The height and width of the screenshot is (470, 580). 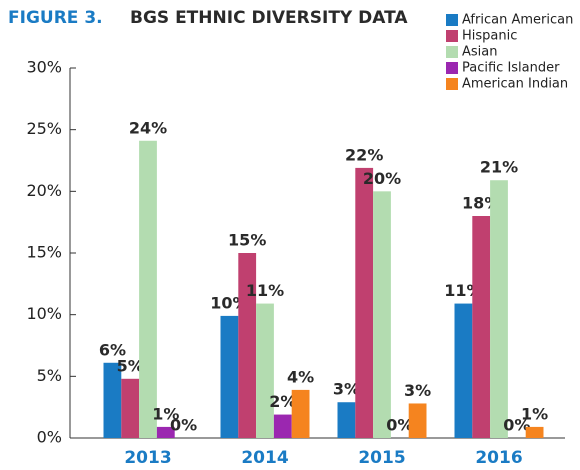 What do you see at coordinates (269, 18) in the screenshot?
I see `chart-title: BGS ETHNIC DIVERSITY DATA` at bounding box center [269, 18].